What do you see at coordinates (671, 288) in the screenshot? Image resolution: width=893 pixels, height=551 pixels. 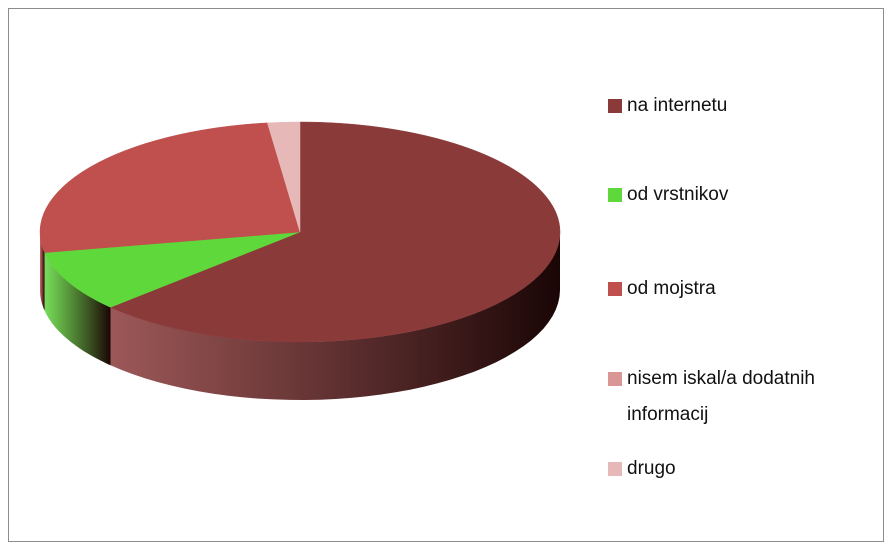 I see `legend-label: od mojstra` at bounding box center [671, 288].